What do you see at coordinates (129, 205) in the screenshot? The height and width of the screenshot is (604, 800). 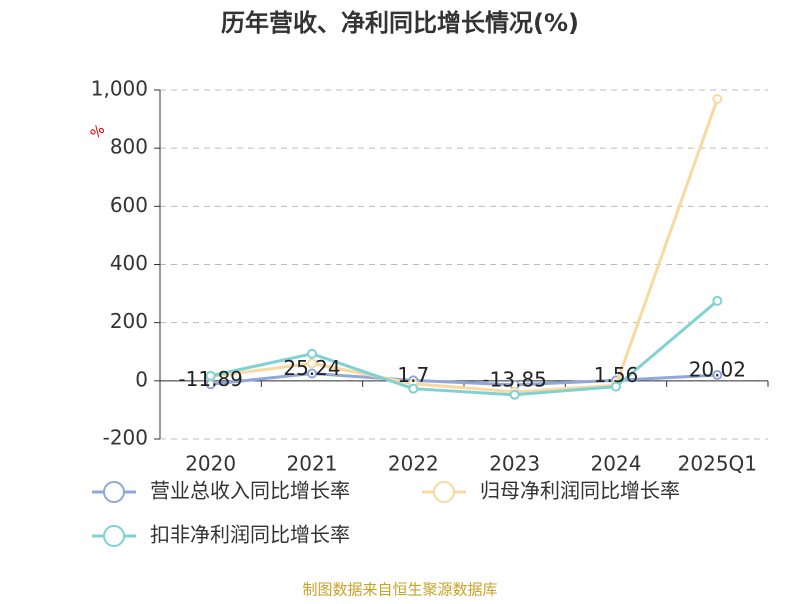 I see `y-tick-label: 600` at bounding box center [129, 205].